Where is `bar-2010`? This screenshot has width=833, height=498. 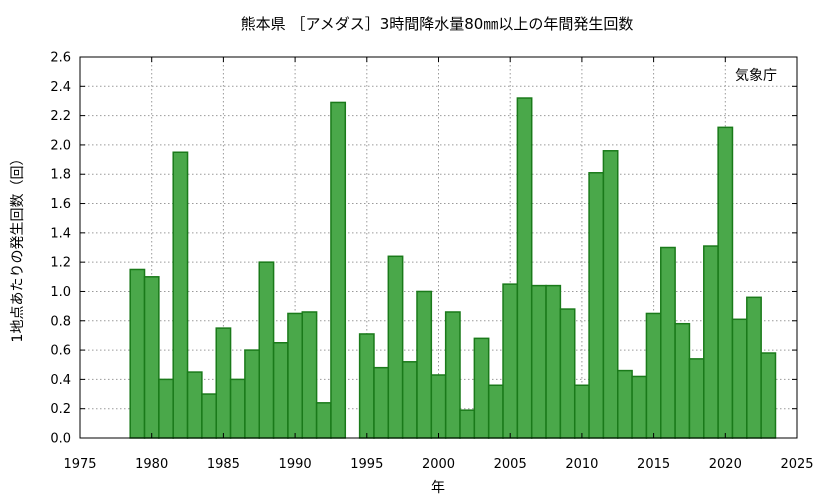 bar-2010 is located at coordinates (581, 411).